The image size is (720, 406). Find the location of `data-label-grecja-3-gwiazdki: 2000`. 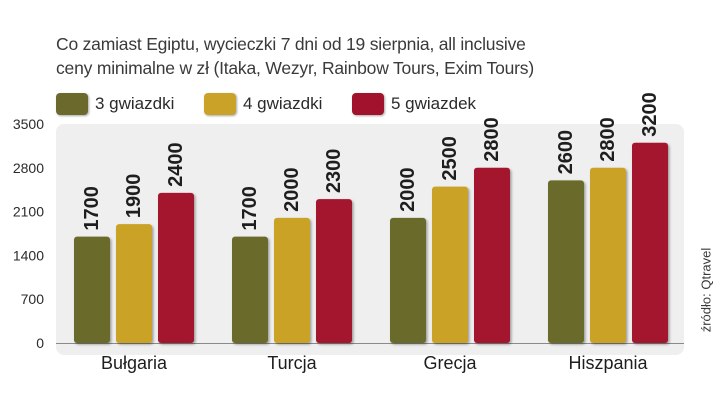

data-label-grecja-3-gwiazdki: 2000 is located at coordinates (408, 189).